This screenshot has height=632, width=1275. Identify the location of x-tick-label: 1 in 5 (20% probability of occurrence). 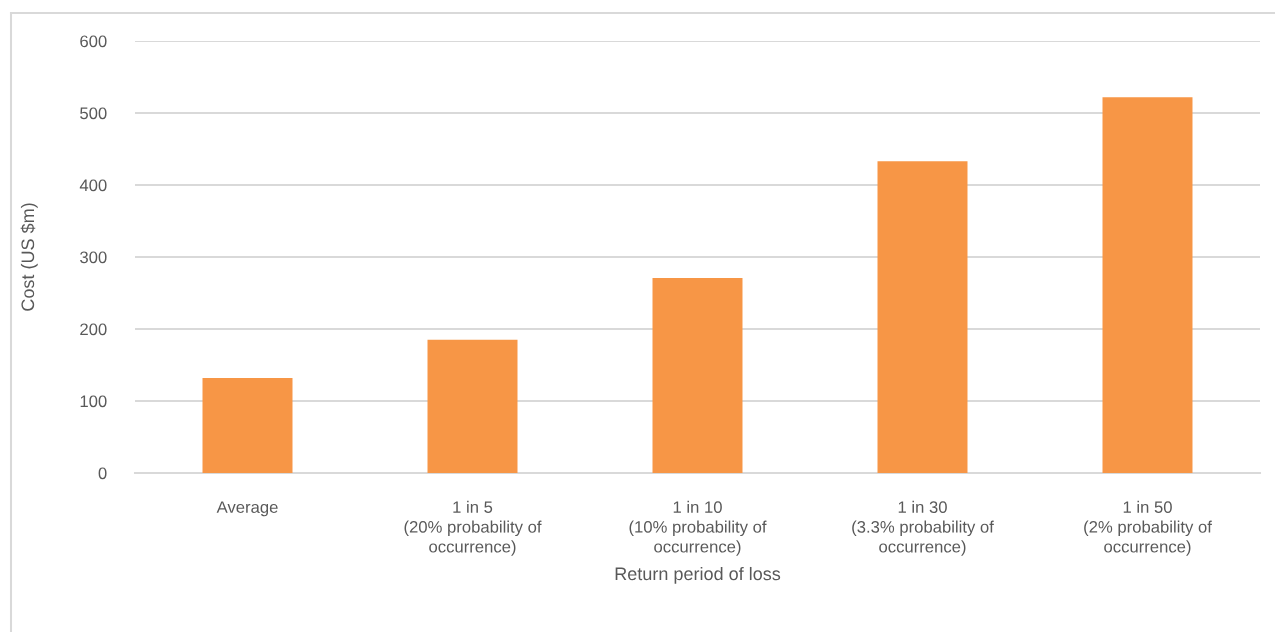
(473, 528).